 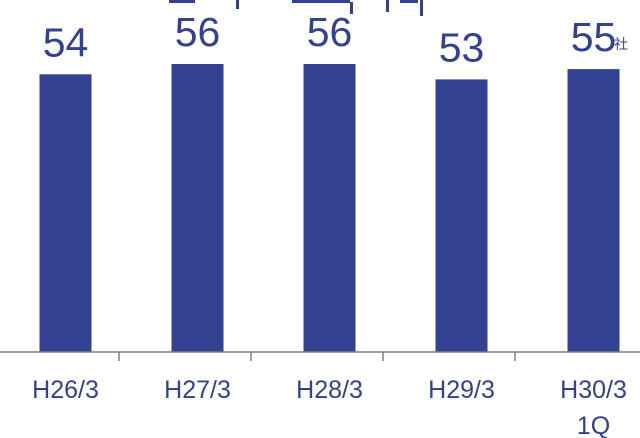 What do you see at coordinates (329, 407) in the screenshot?
I see `category-labels-group: H26/3 H27/3 H28/3 H29/3 H30/3 1Q` at bounding box center [329, 407].